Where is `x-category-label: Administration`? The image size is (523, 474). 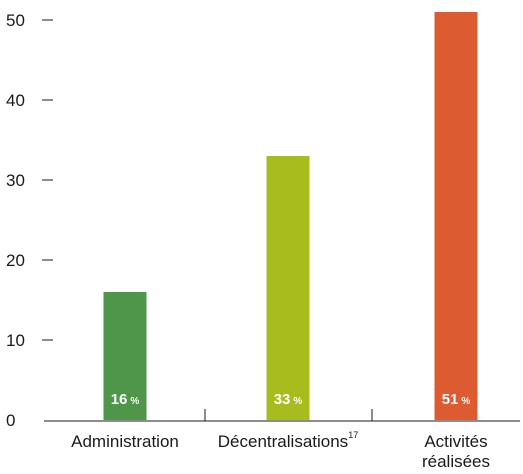
x-category-label: Administration is located at coordinates (125, 441).